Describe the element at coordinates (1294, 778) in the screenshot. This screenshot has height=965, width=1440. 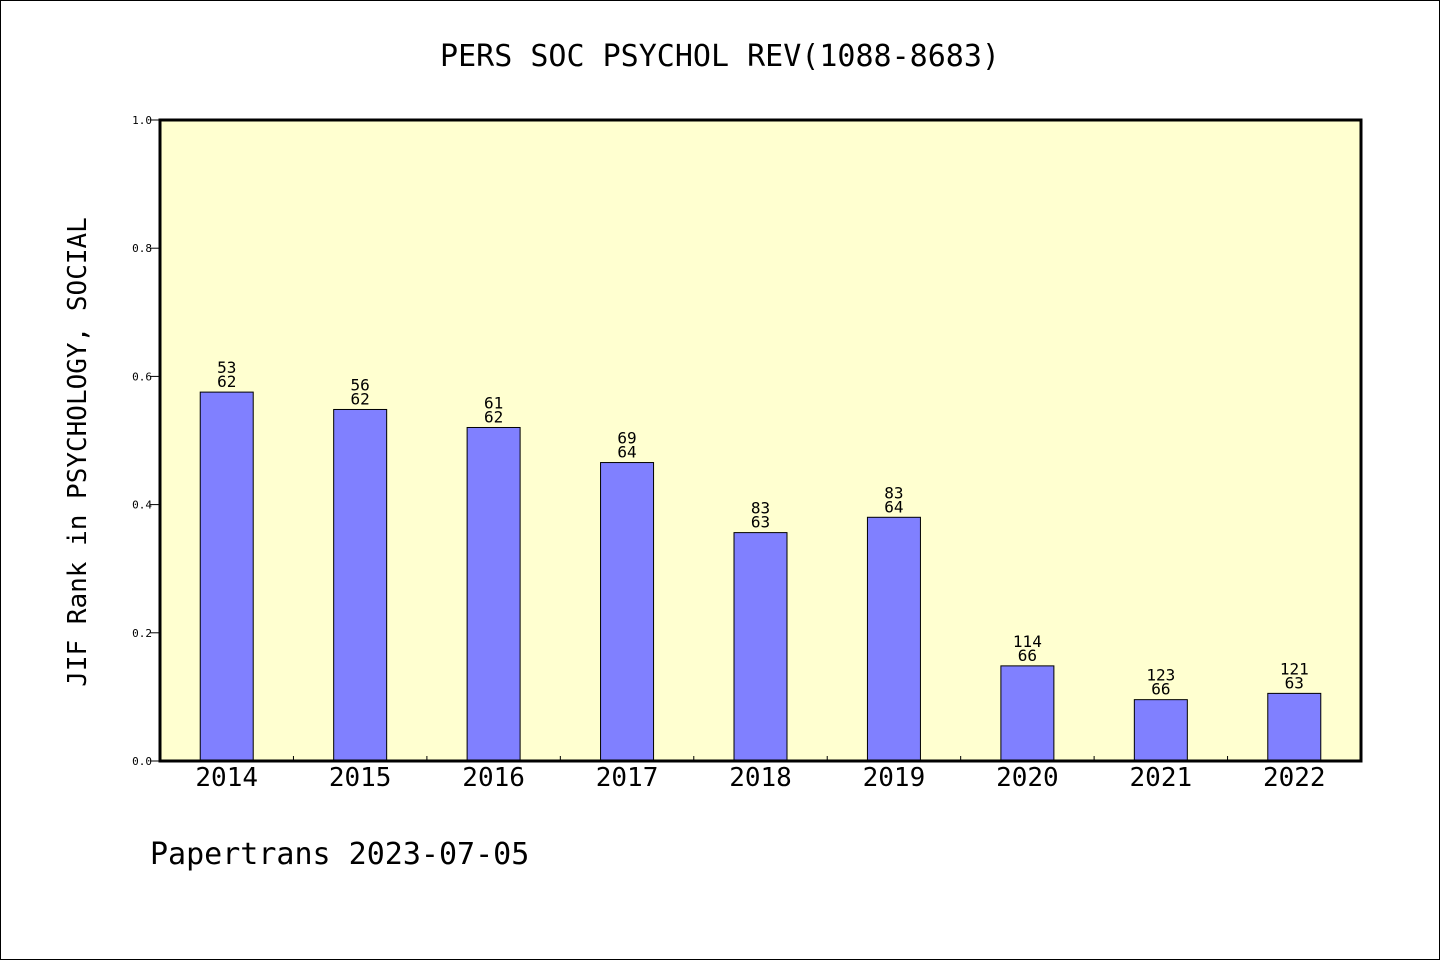
I see `x-tick-label: 2022` at that location.